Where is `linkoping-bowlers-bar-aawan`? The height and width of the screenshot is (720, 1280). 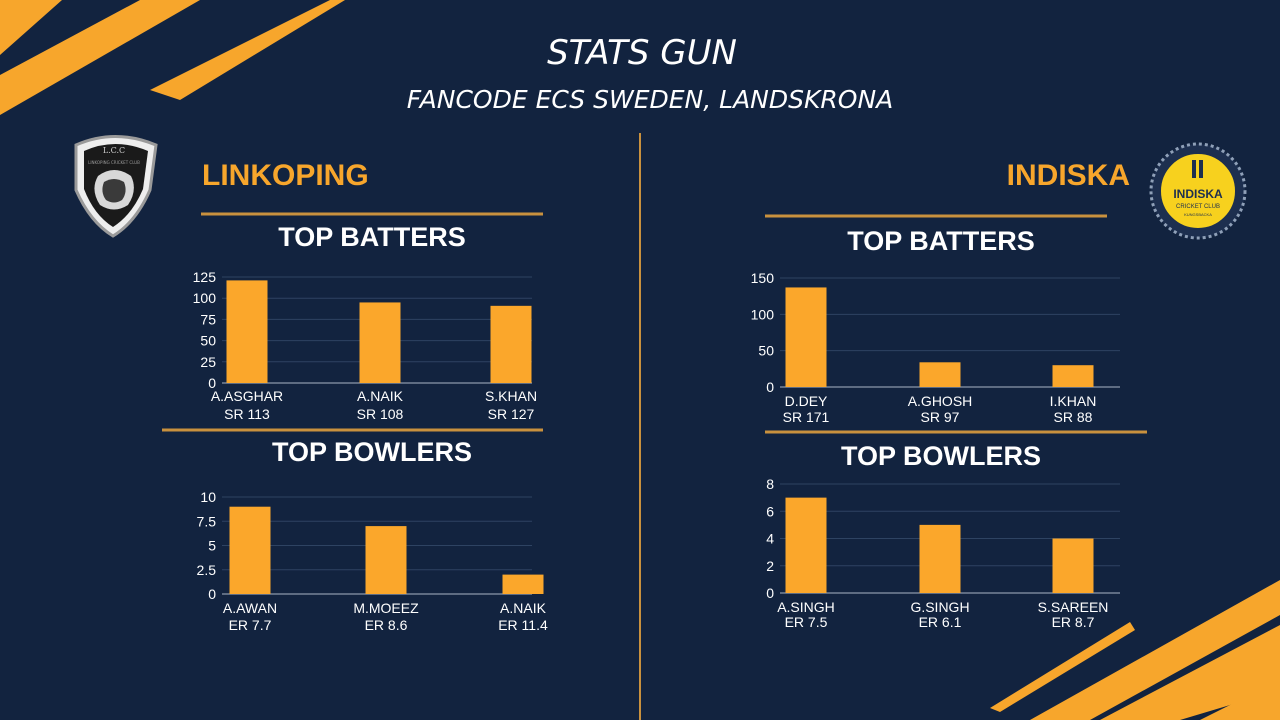
linkoping-bowlers-bar-aawan is located at coordinates (250, 550).